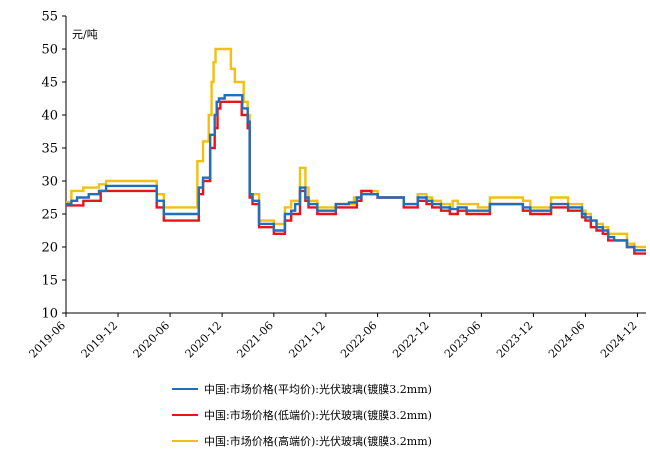 The image size is (650, 454). What do you see at coordinates (85, 34) in the screenshot?
I see `unit-label: 元/吨` at bounding box center [85, 34].